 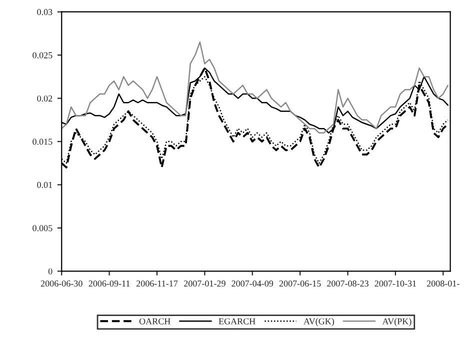 What do you see at coordinates (253, 283) in the screenshot?
I see `x-tick-label: 2007-04-09` at bounding box center [253, 283].